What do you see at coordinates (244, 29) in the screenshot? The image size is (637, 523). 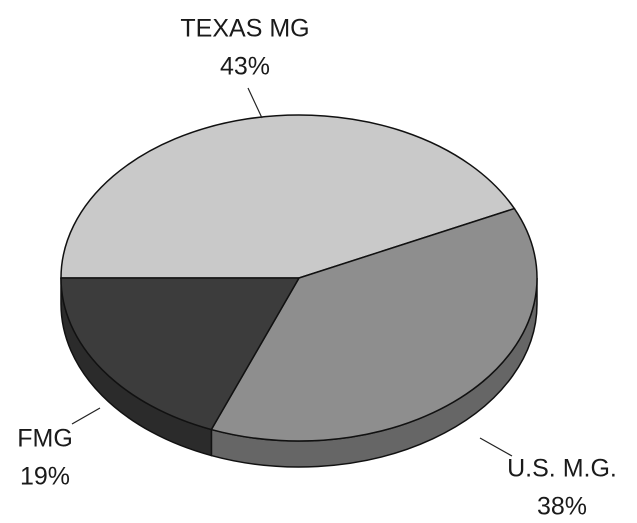 I see `slice-label: TEXAS MG` at bounding box center [244, 29].